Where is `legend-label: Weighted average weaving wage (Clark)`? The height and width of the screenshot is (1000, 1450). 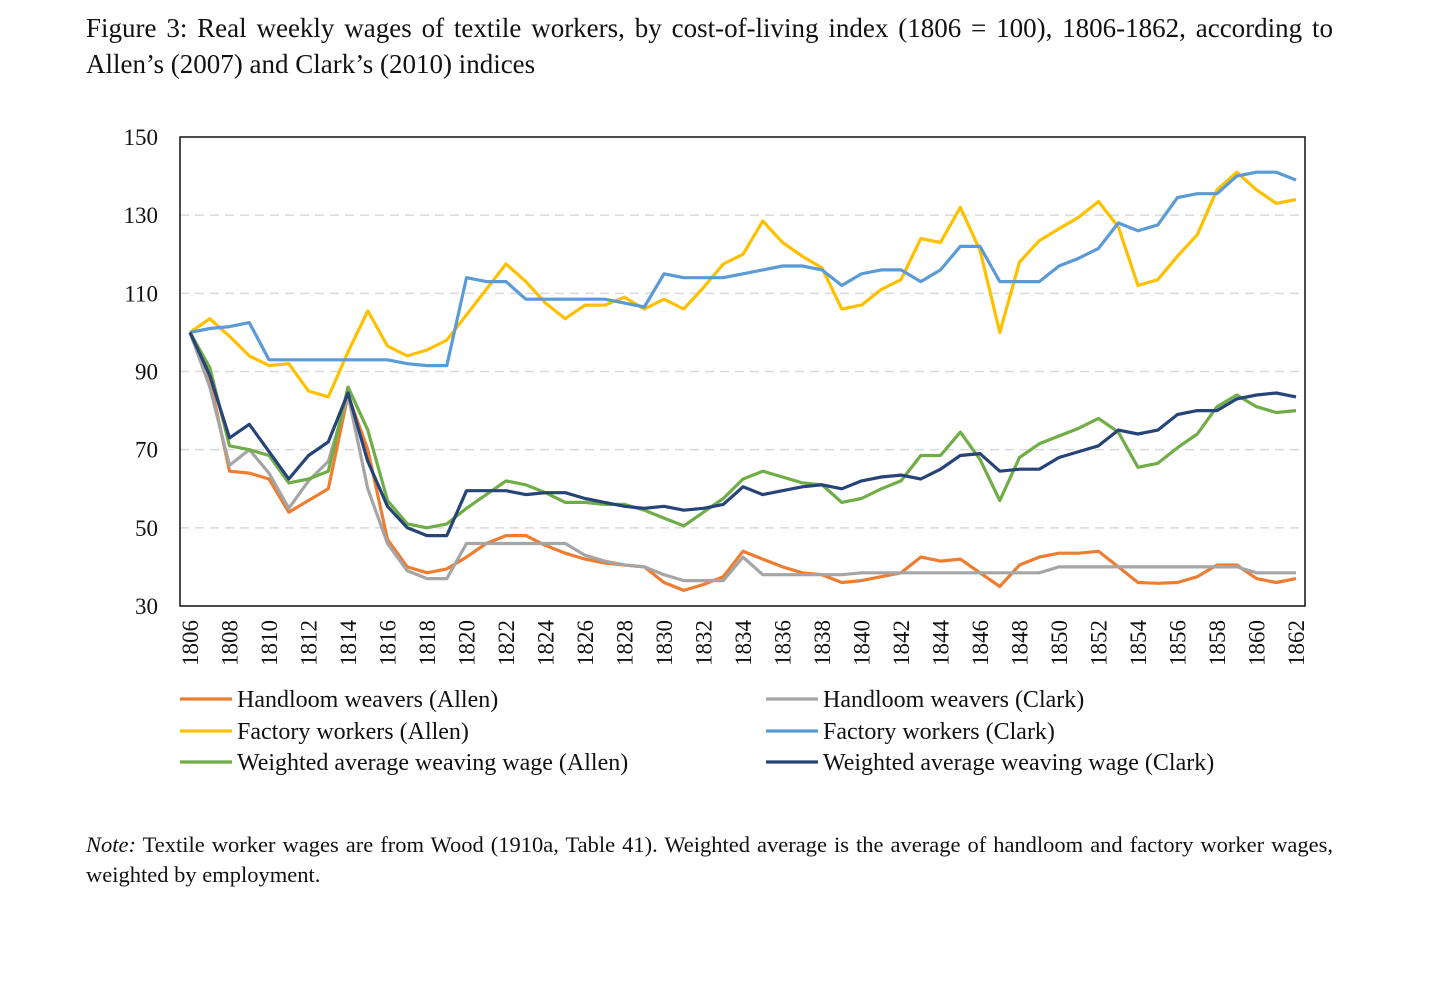
legend-label: Weighted average weaving wage (Clark) is located at coordinates (1018, 763).